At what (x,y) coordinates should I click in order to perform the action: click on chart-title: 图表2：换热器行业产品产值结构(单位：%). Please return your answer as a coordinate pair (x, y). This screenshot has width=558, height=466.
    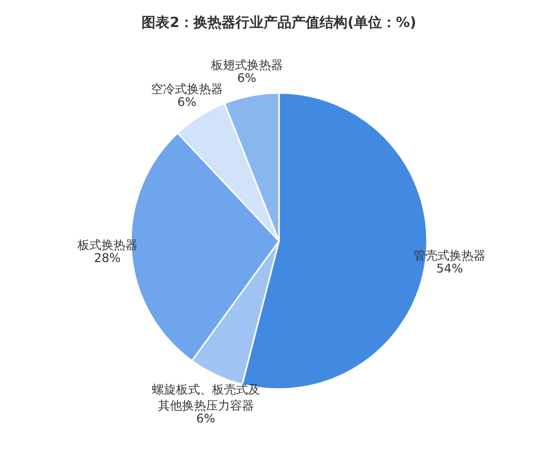
    Looking at the image, I should click on (279, 22).